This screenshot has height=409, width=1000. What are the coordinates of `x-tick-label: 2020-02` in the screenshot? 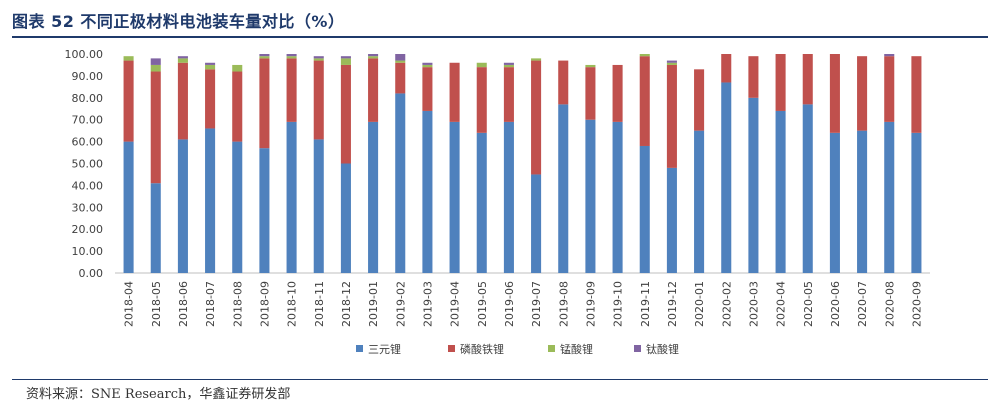 It's located at (726, 304).